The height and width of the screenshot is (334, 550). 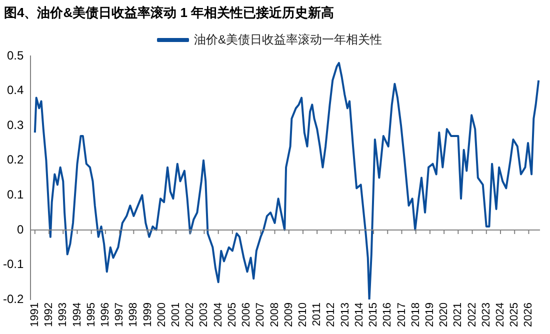 What do you see at coordinates (528, 315) in the screenshot?
I see `x-tick-label: 2026` at bounding box center [528, 315].